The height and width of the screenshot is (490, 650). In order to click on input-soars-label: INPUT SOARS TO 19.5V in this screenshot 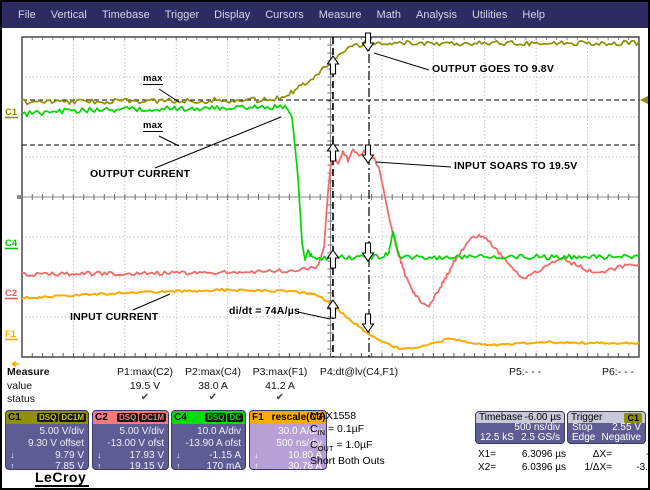, I will do `click(516, 166)`.